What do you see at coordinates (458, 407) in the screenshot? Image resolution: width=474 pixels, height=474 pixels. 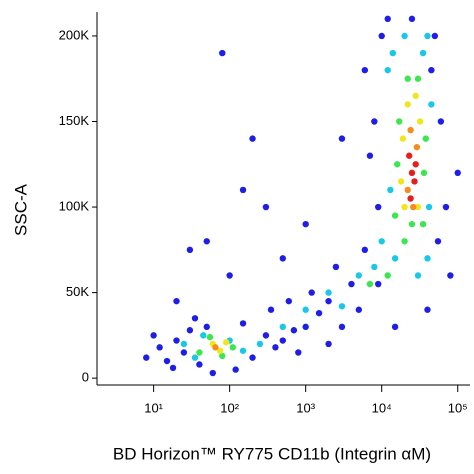 I see `x-tick-label: 10⁵` at bounding box center [458, 407].